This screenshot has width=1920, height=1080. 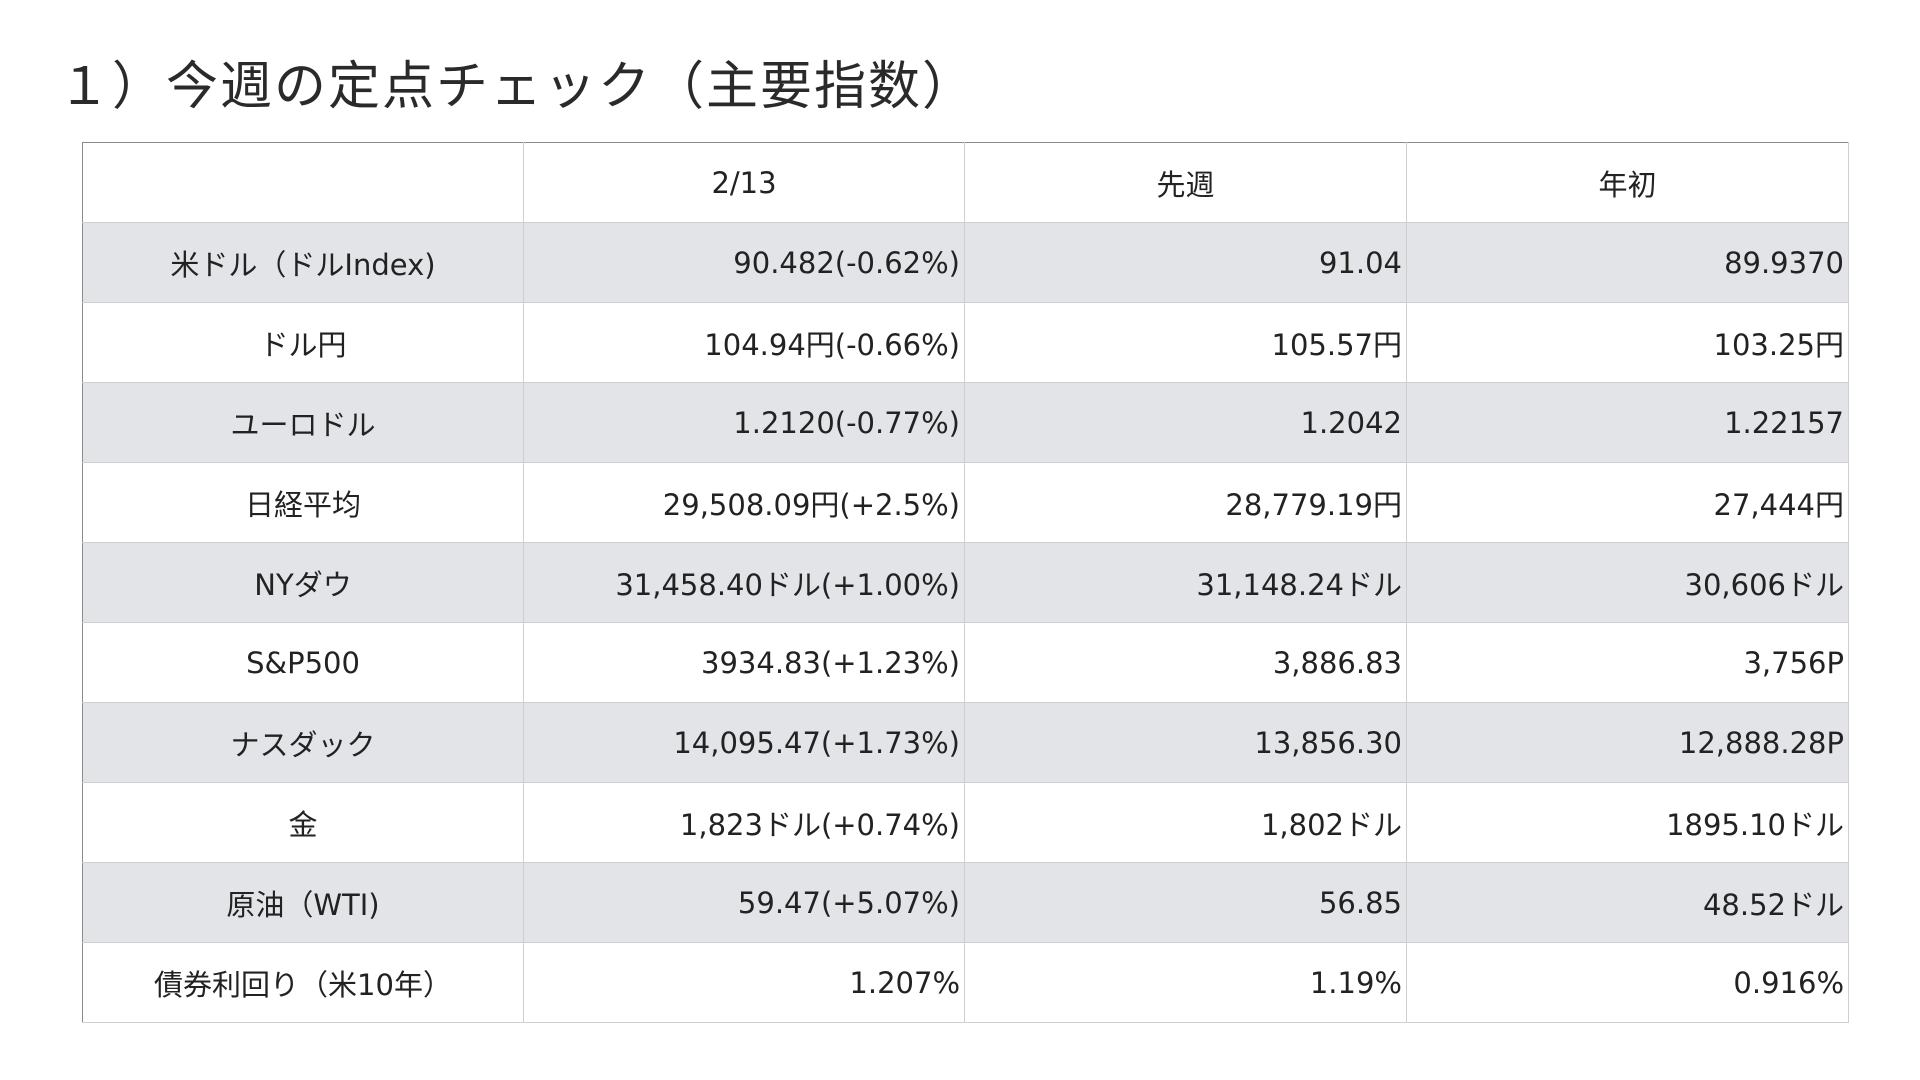 I want to click on table-header-row: 2/13 先週 年初, so click(x=965, y=182).